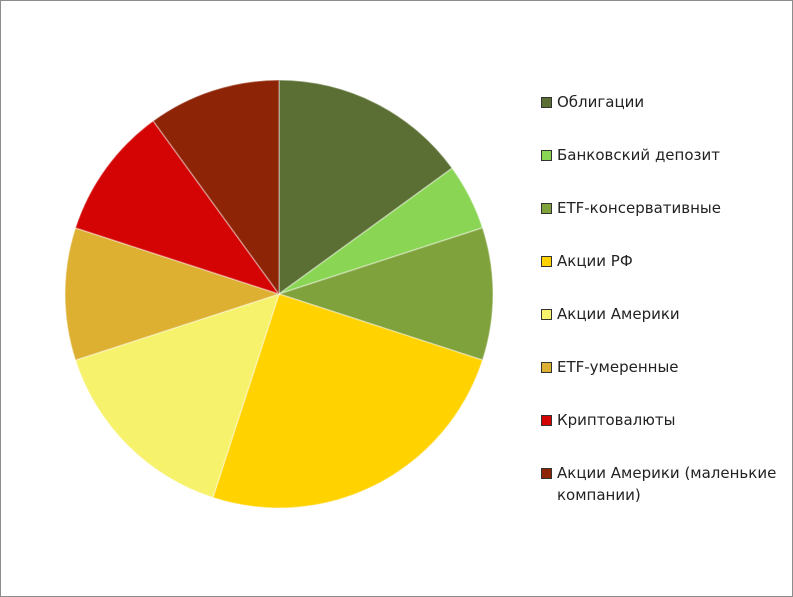 The width and height of the screenshot is (793, 597). What do you see at coordinates (595, 261) in the screenshot?
I see `legend-label: Акции РФ` at bounding box center [595, 261].